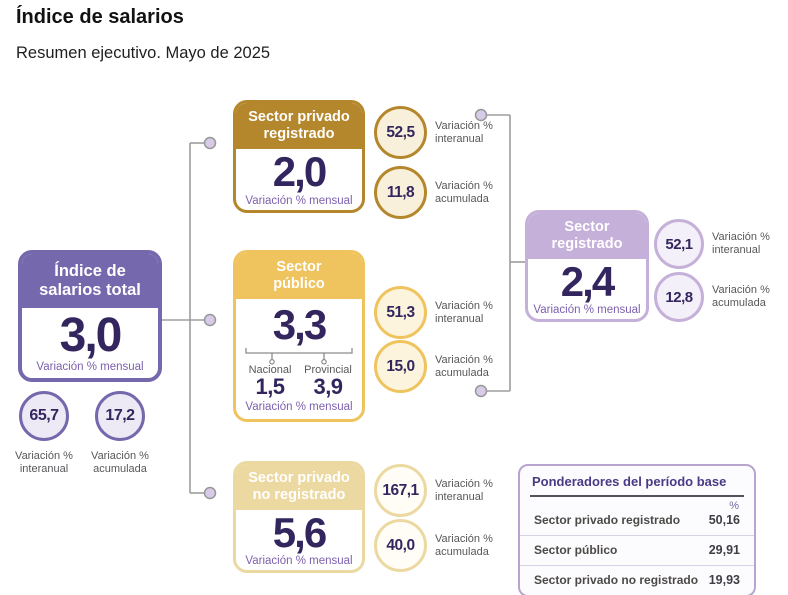 Image resolution: width=788 pixels, height=595 pixels. What do you see at coordinates (44, 416) in the screenshot?
I see `stat-bubble: 65,7` at bounding box center [44, 416].